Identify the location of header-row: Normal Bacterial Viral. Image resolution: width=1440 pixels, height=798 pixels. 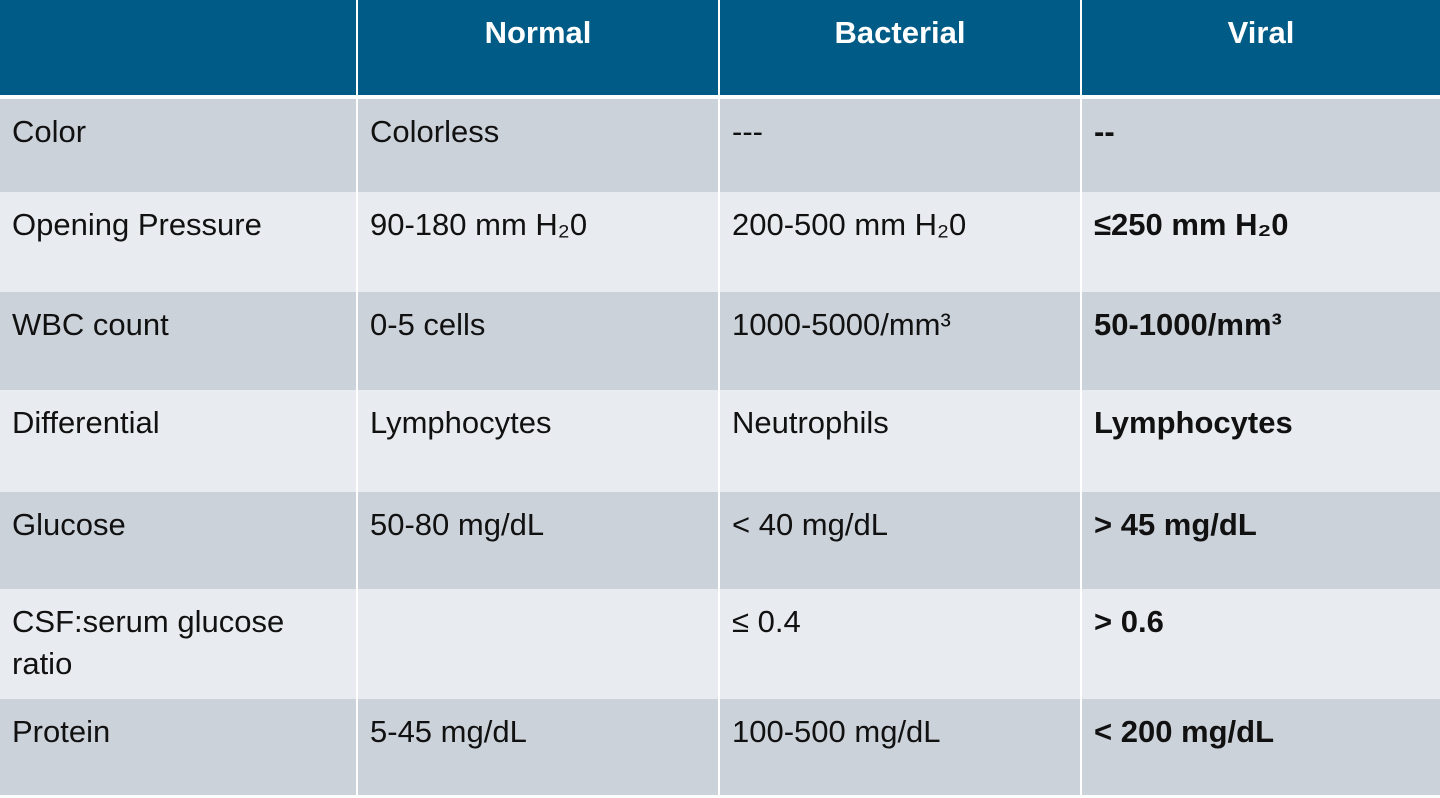
(720, 49).